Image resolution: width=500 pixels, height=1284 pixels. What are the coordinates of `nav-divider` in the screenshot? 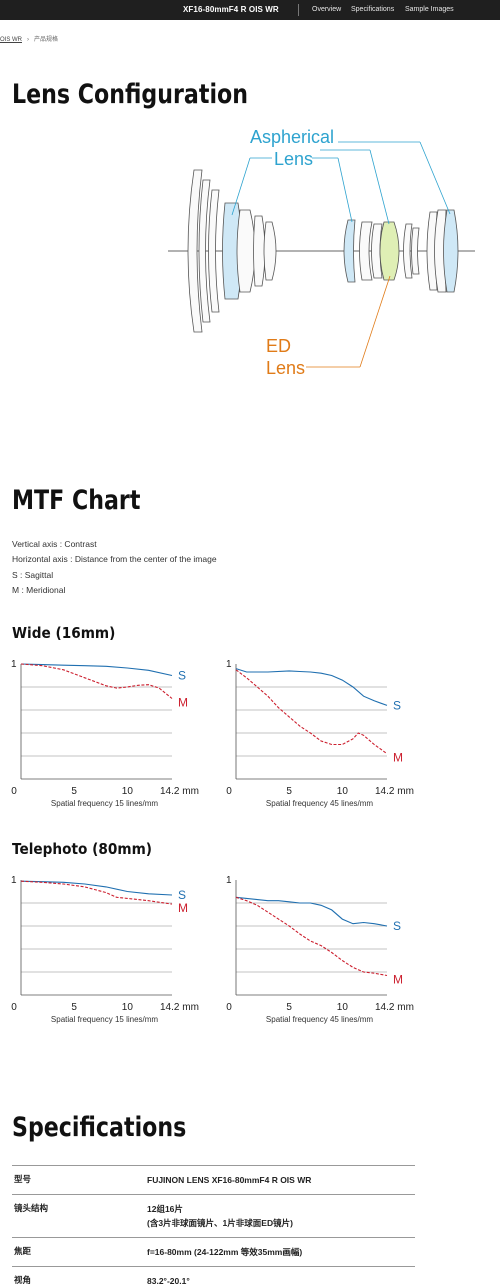 It's located at (298, 10).